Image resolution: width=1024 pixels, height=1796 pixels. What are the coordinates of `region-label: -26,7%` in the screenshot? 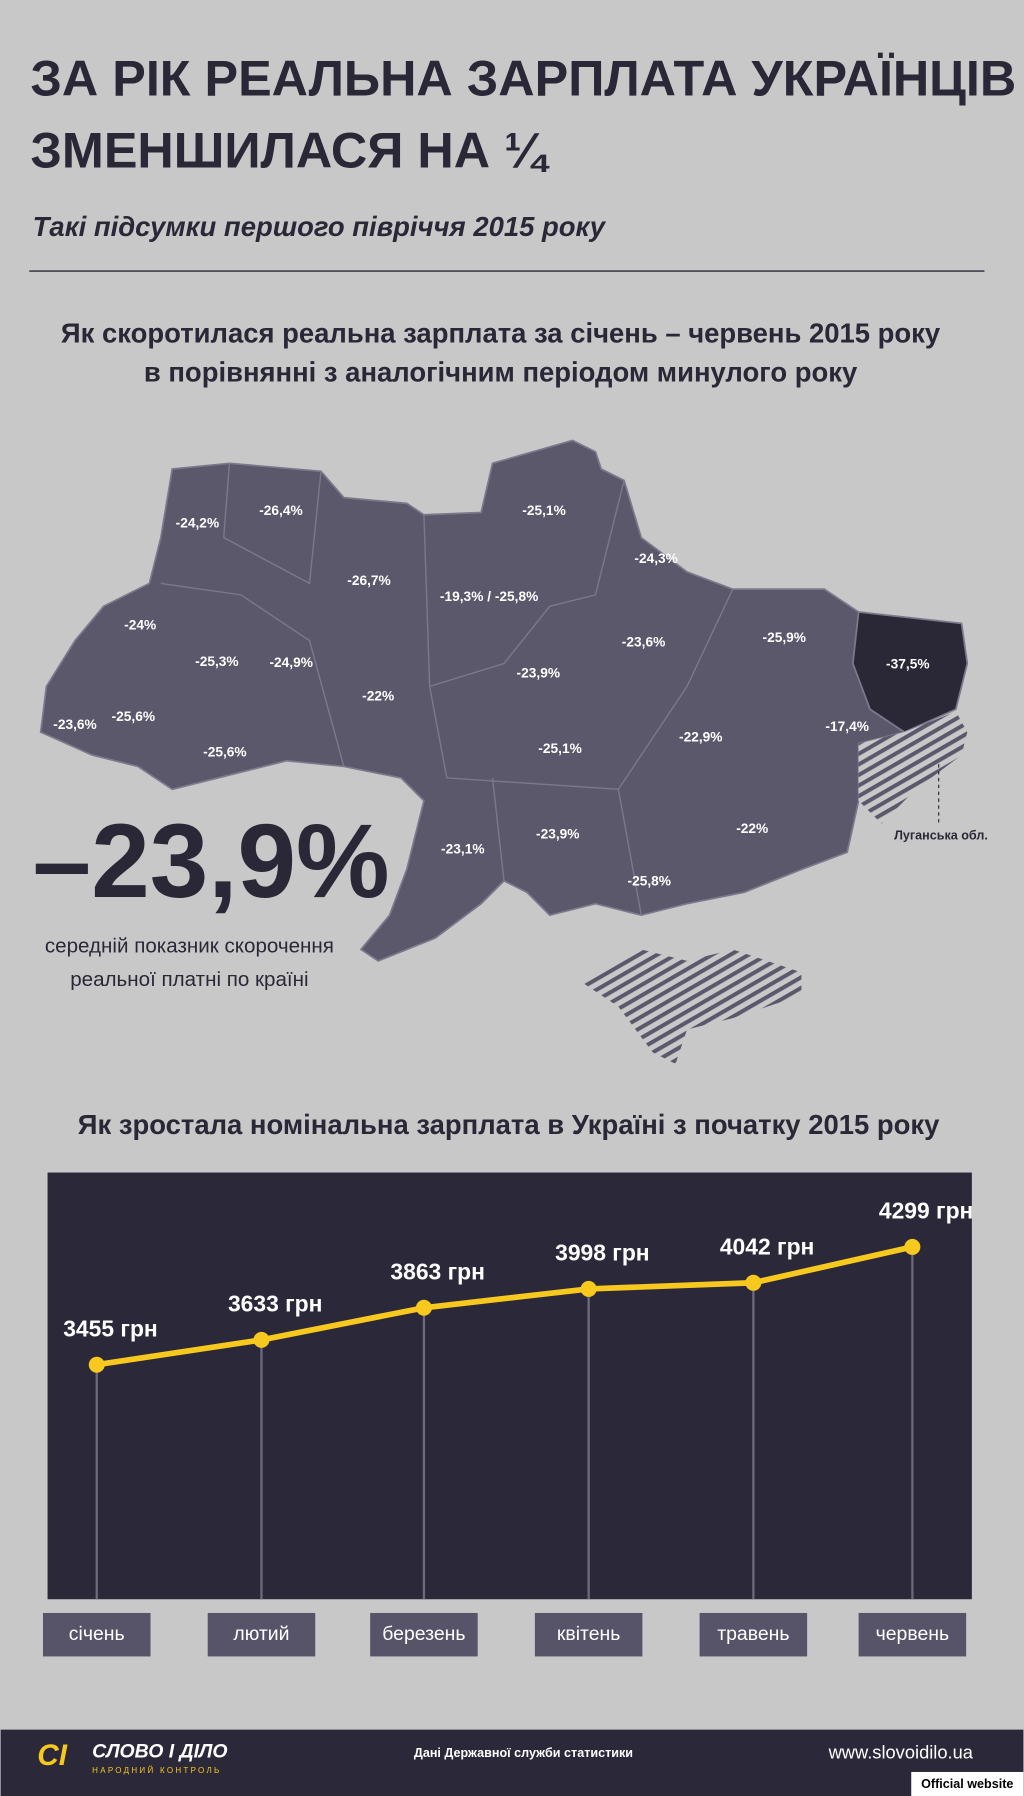 It's located at (368, 580).